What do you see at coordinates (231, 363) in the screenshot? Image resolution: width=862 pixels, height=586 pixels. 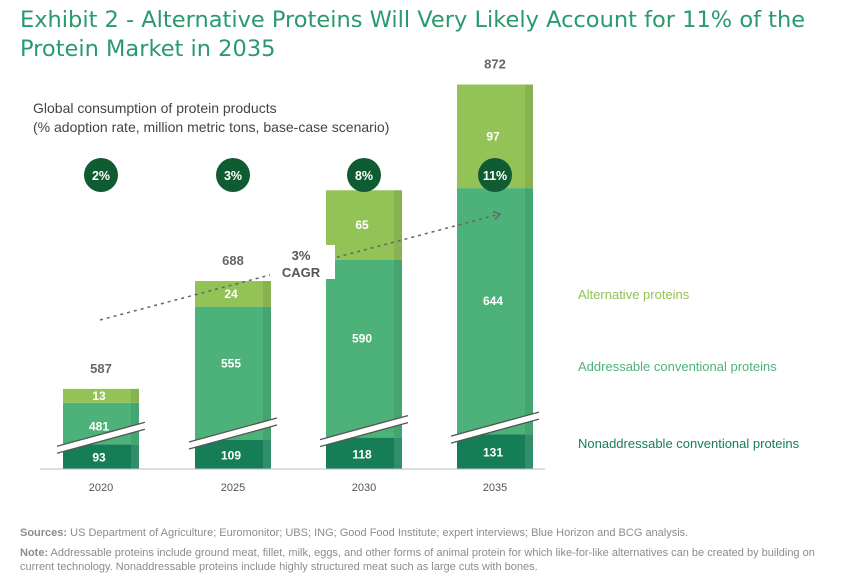 I see `label-addressable-2025: 555` at bounding box center [231, 363].